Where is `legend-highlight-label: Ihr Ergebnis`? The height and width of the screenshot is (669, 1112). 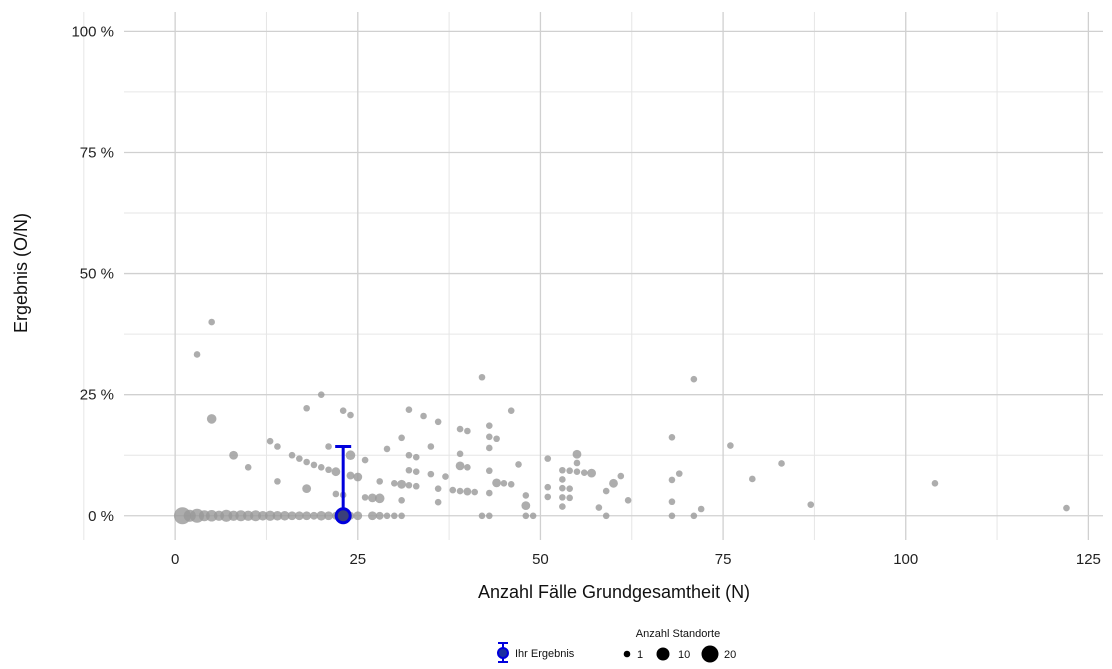
legend-highlight-label: Ihr Ergebnis is located at coordinates (545, 654).